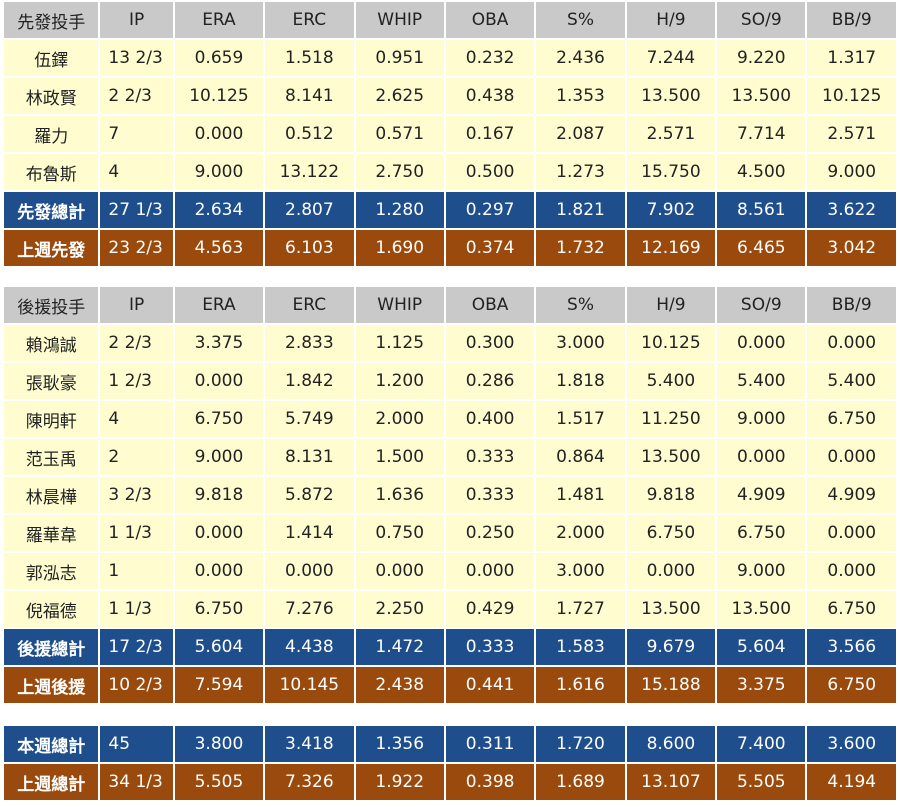 This screenshot has height=807, width=900. Describe the element at coordinates (51, 744) in the screenshot. I see `row-label: 本週總計` at that location.